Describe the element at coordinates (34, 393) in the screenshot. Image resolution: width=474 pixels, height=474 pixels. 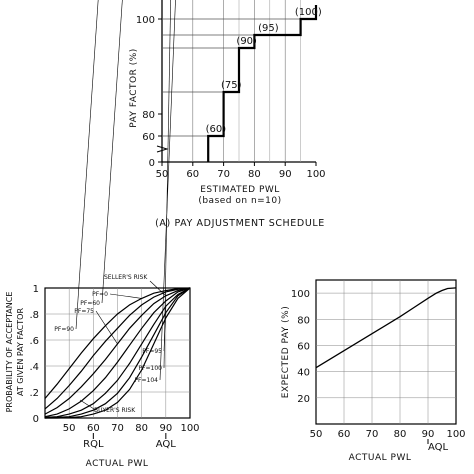
I see `y-tick-label: .2` at that location.